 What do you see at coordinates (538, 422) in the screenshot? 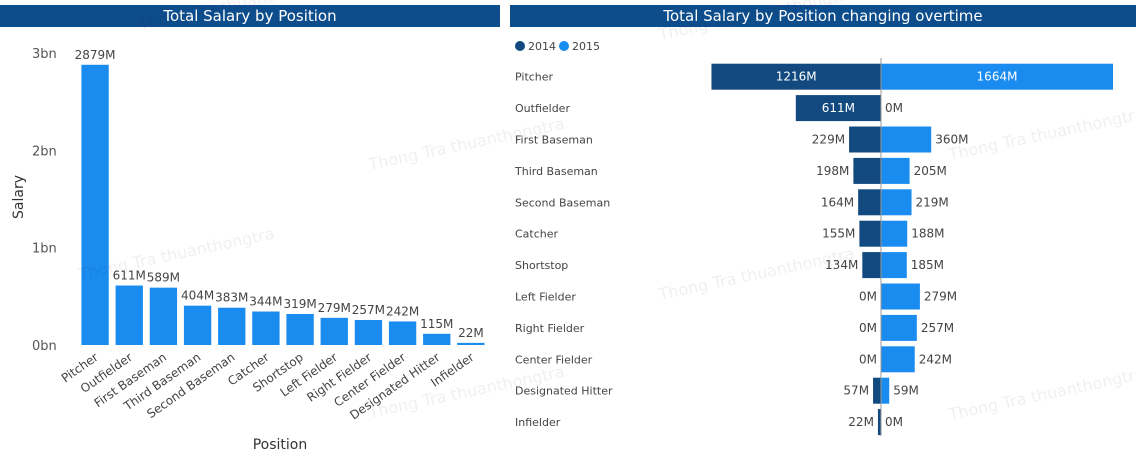
I see `category-label: Infielder` at bounding box center [538, 422].